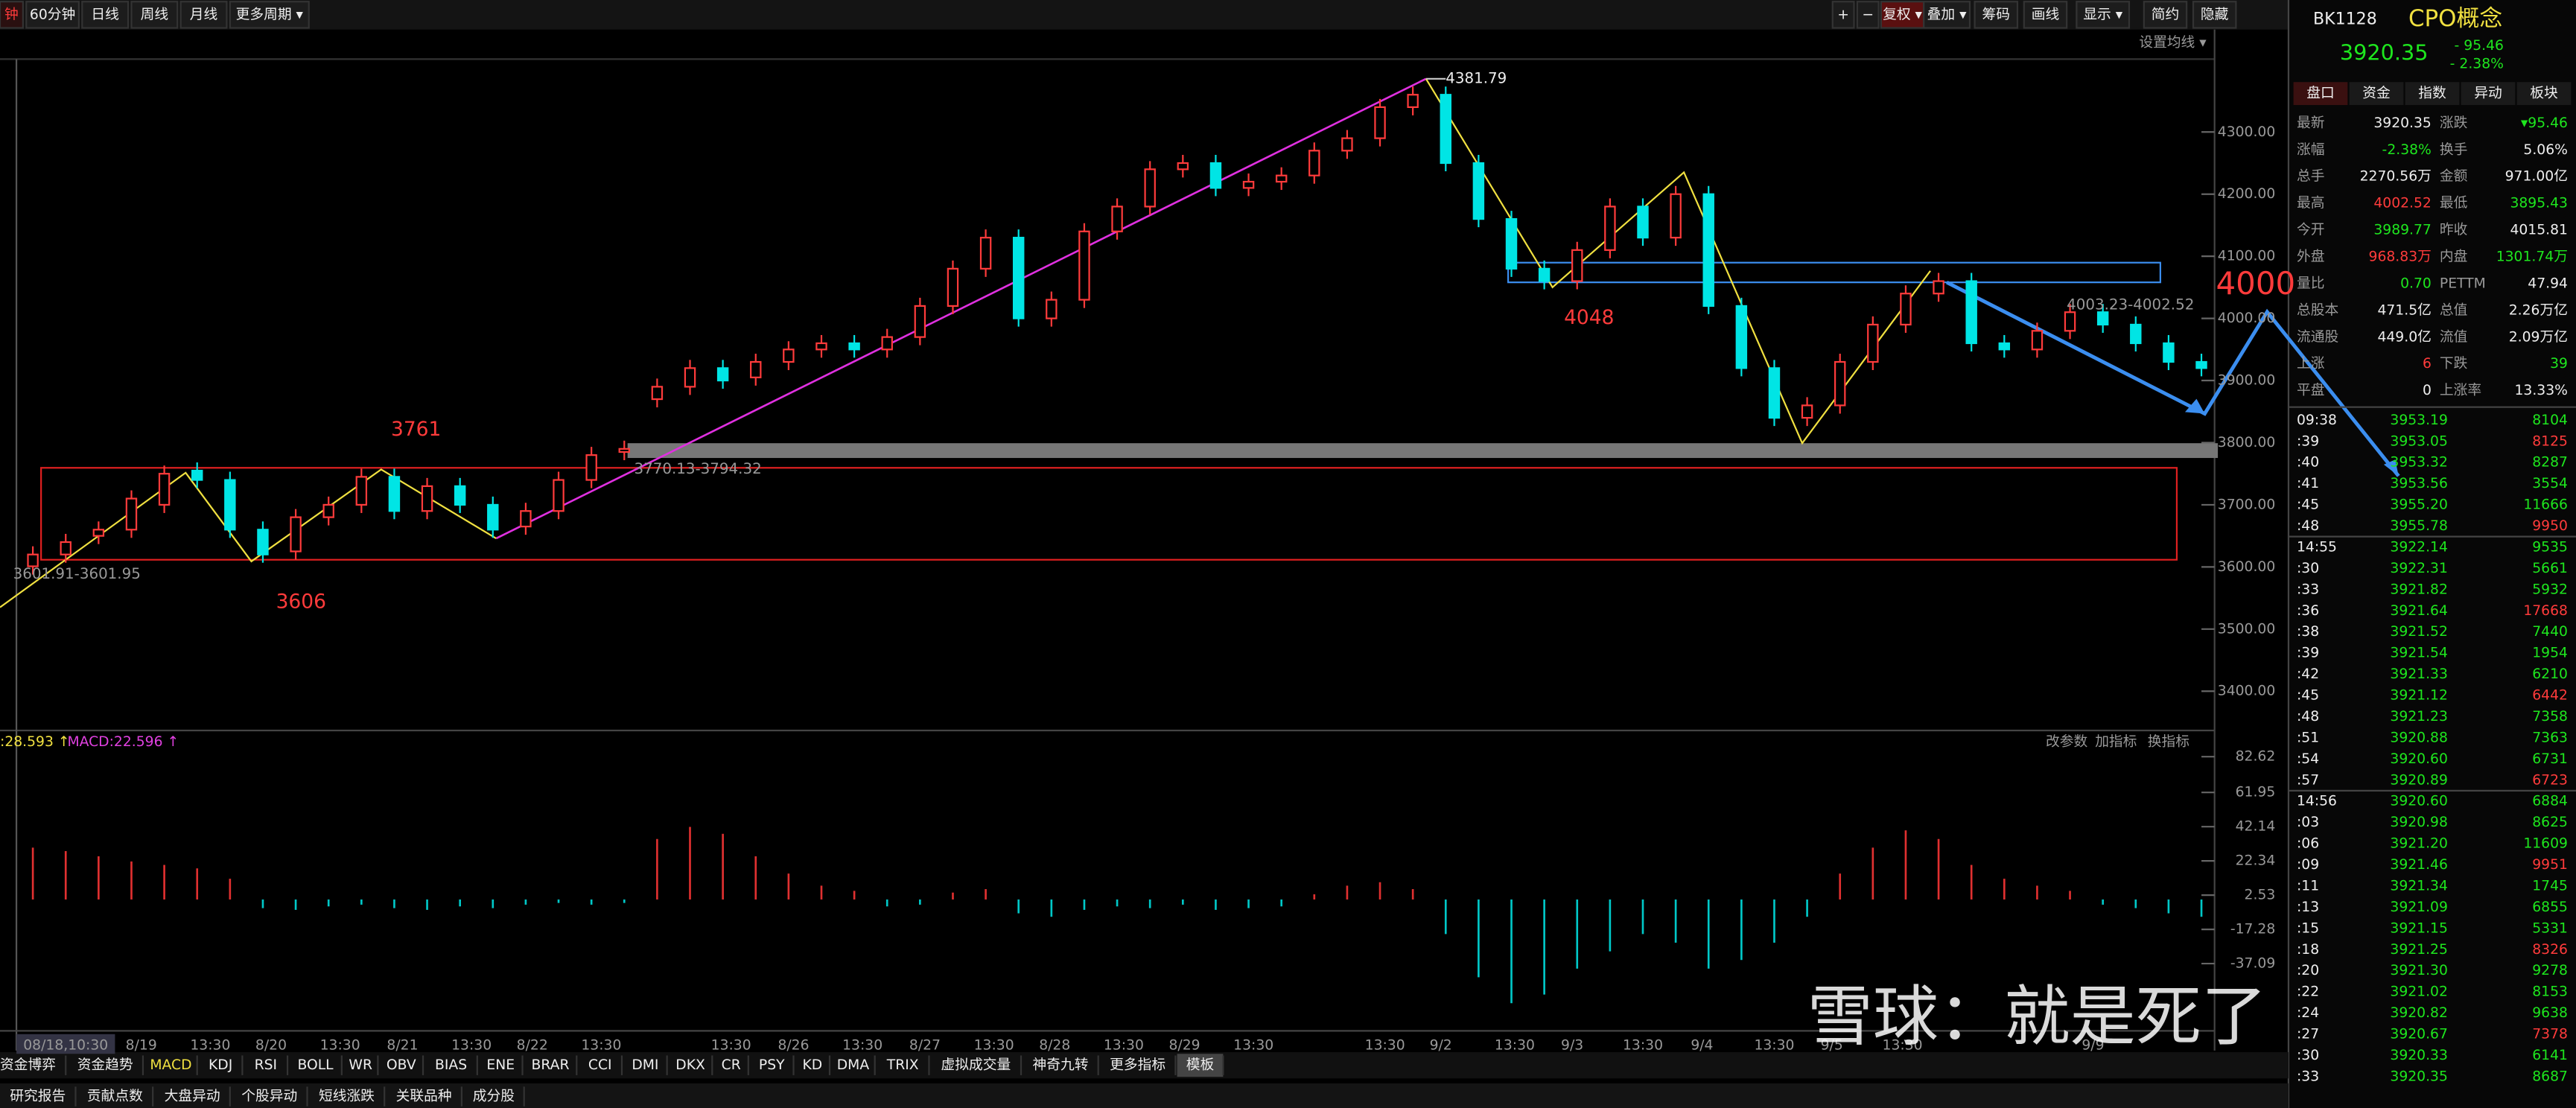 This screenshot has width=2576, height=1108. Describe the element at coordinates (551, 1065) in the screenshot. I see `tab: BRAR` at that location.